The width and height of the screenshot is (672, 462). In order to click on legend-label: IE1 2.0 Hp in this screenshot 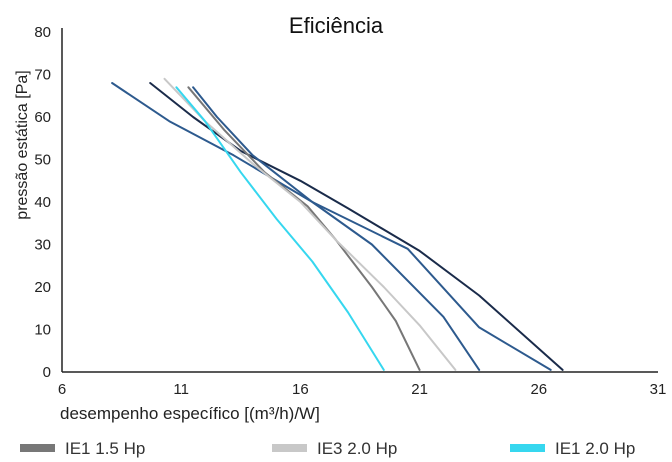, I will do `click(595, 448)`.